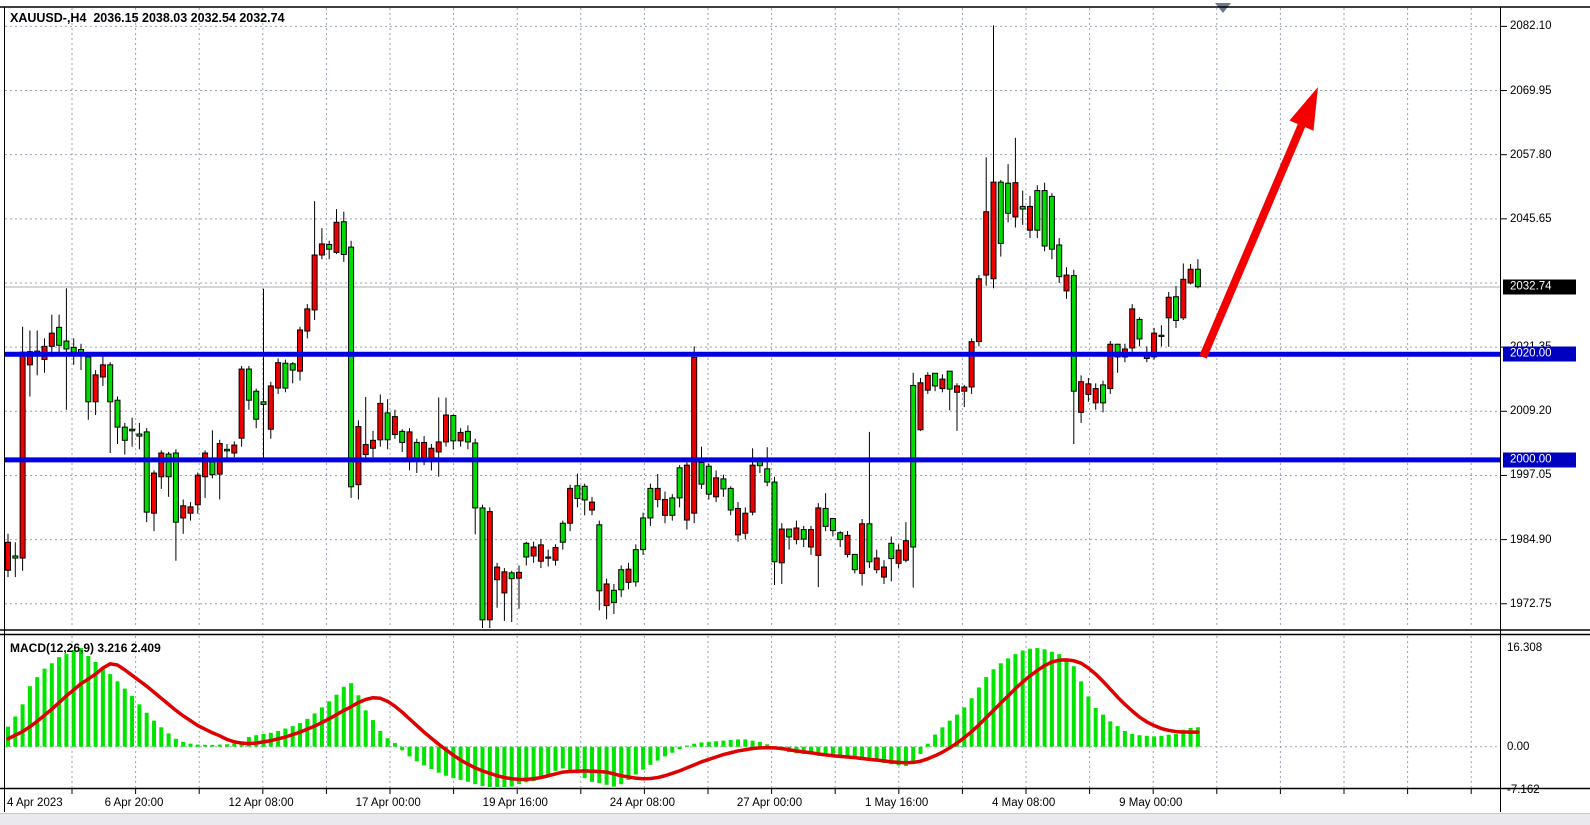  Describe the element at coordinates (896, 803) in the screenshot. I see `time-axis-label: 1 May 16:00` at that location.